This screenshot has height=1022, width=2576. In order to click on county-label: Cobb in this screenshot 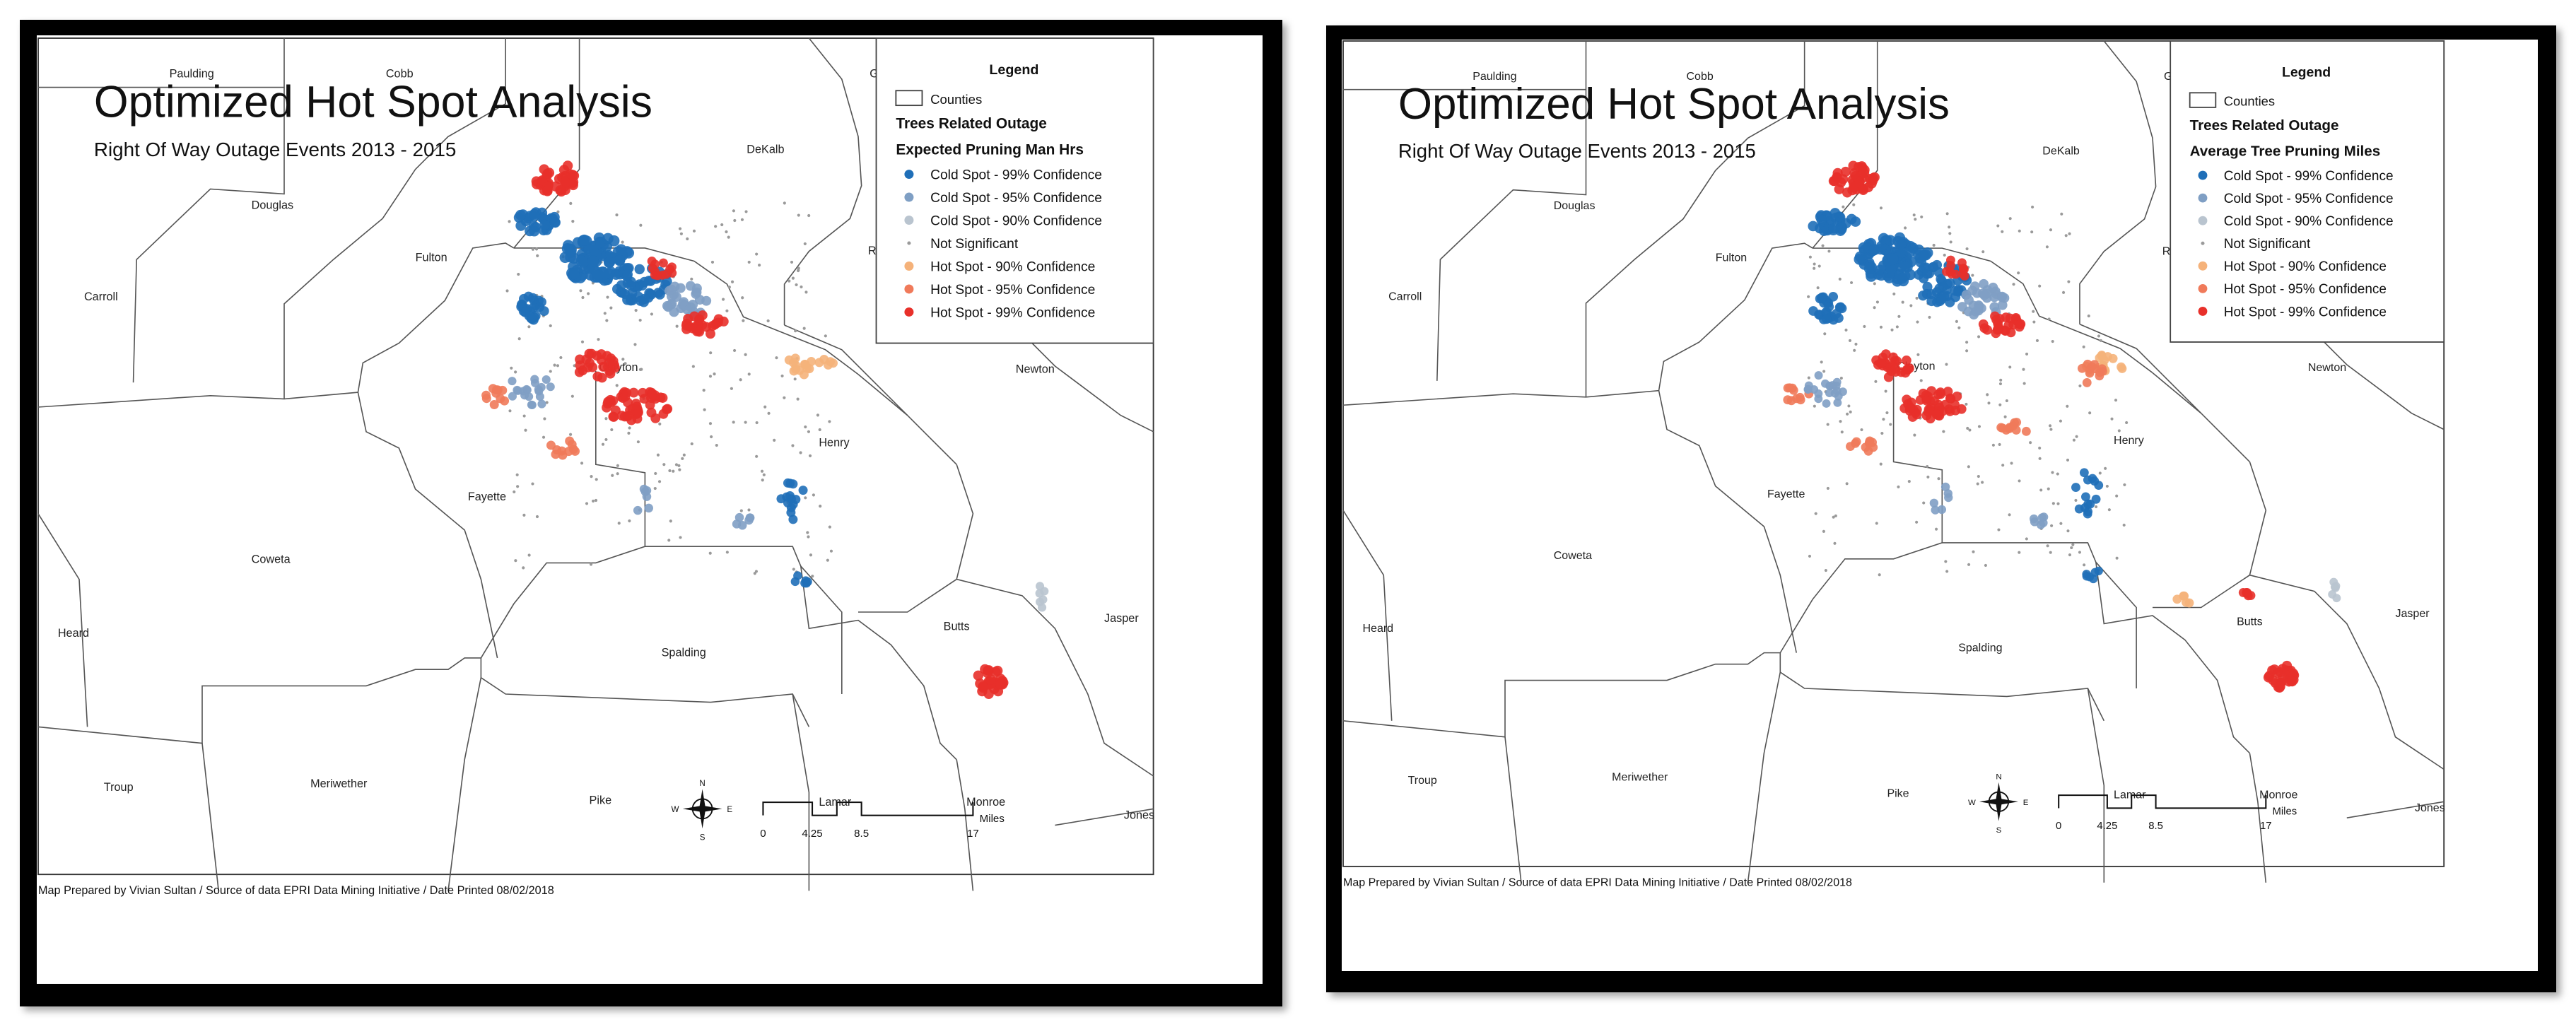, I will do `click(400, 74)`.